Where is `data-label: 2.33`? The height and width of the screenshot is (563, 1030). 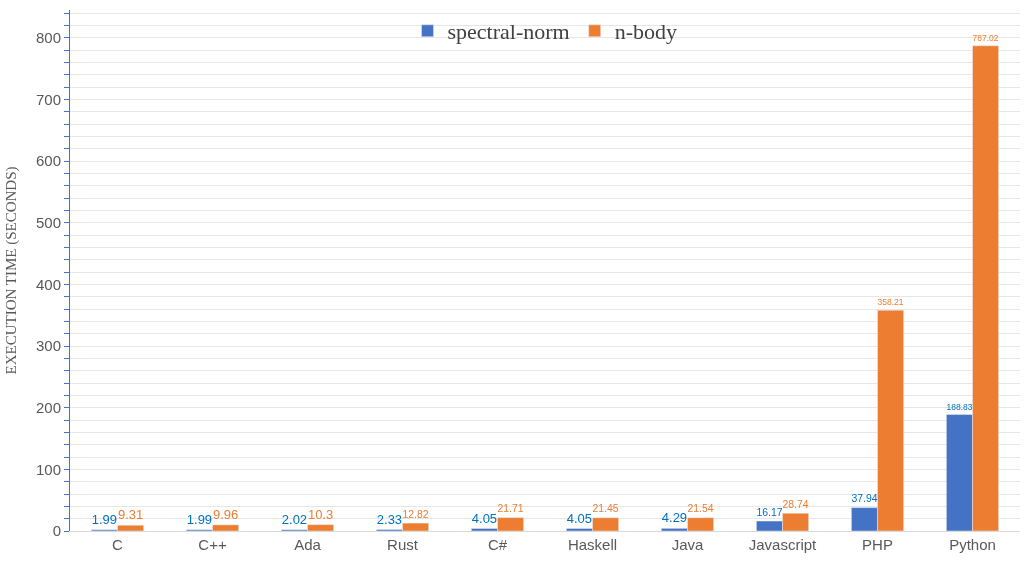
data-label: 2.33 is located at coordinates (389, 519).